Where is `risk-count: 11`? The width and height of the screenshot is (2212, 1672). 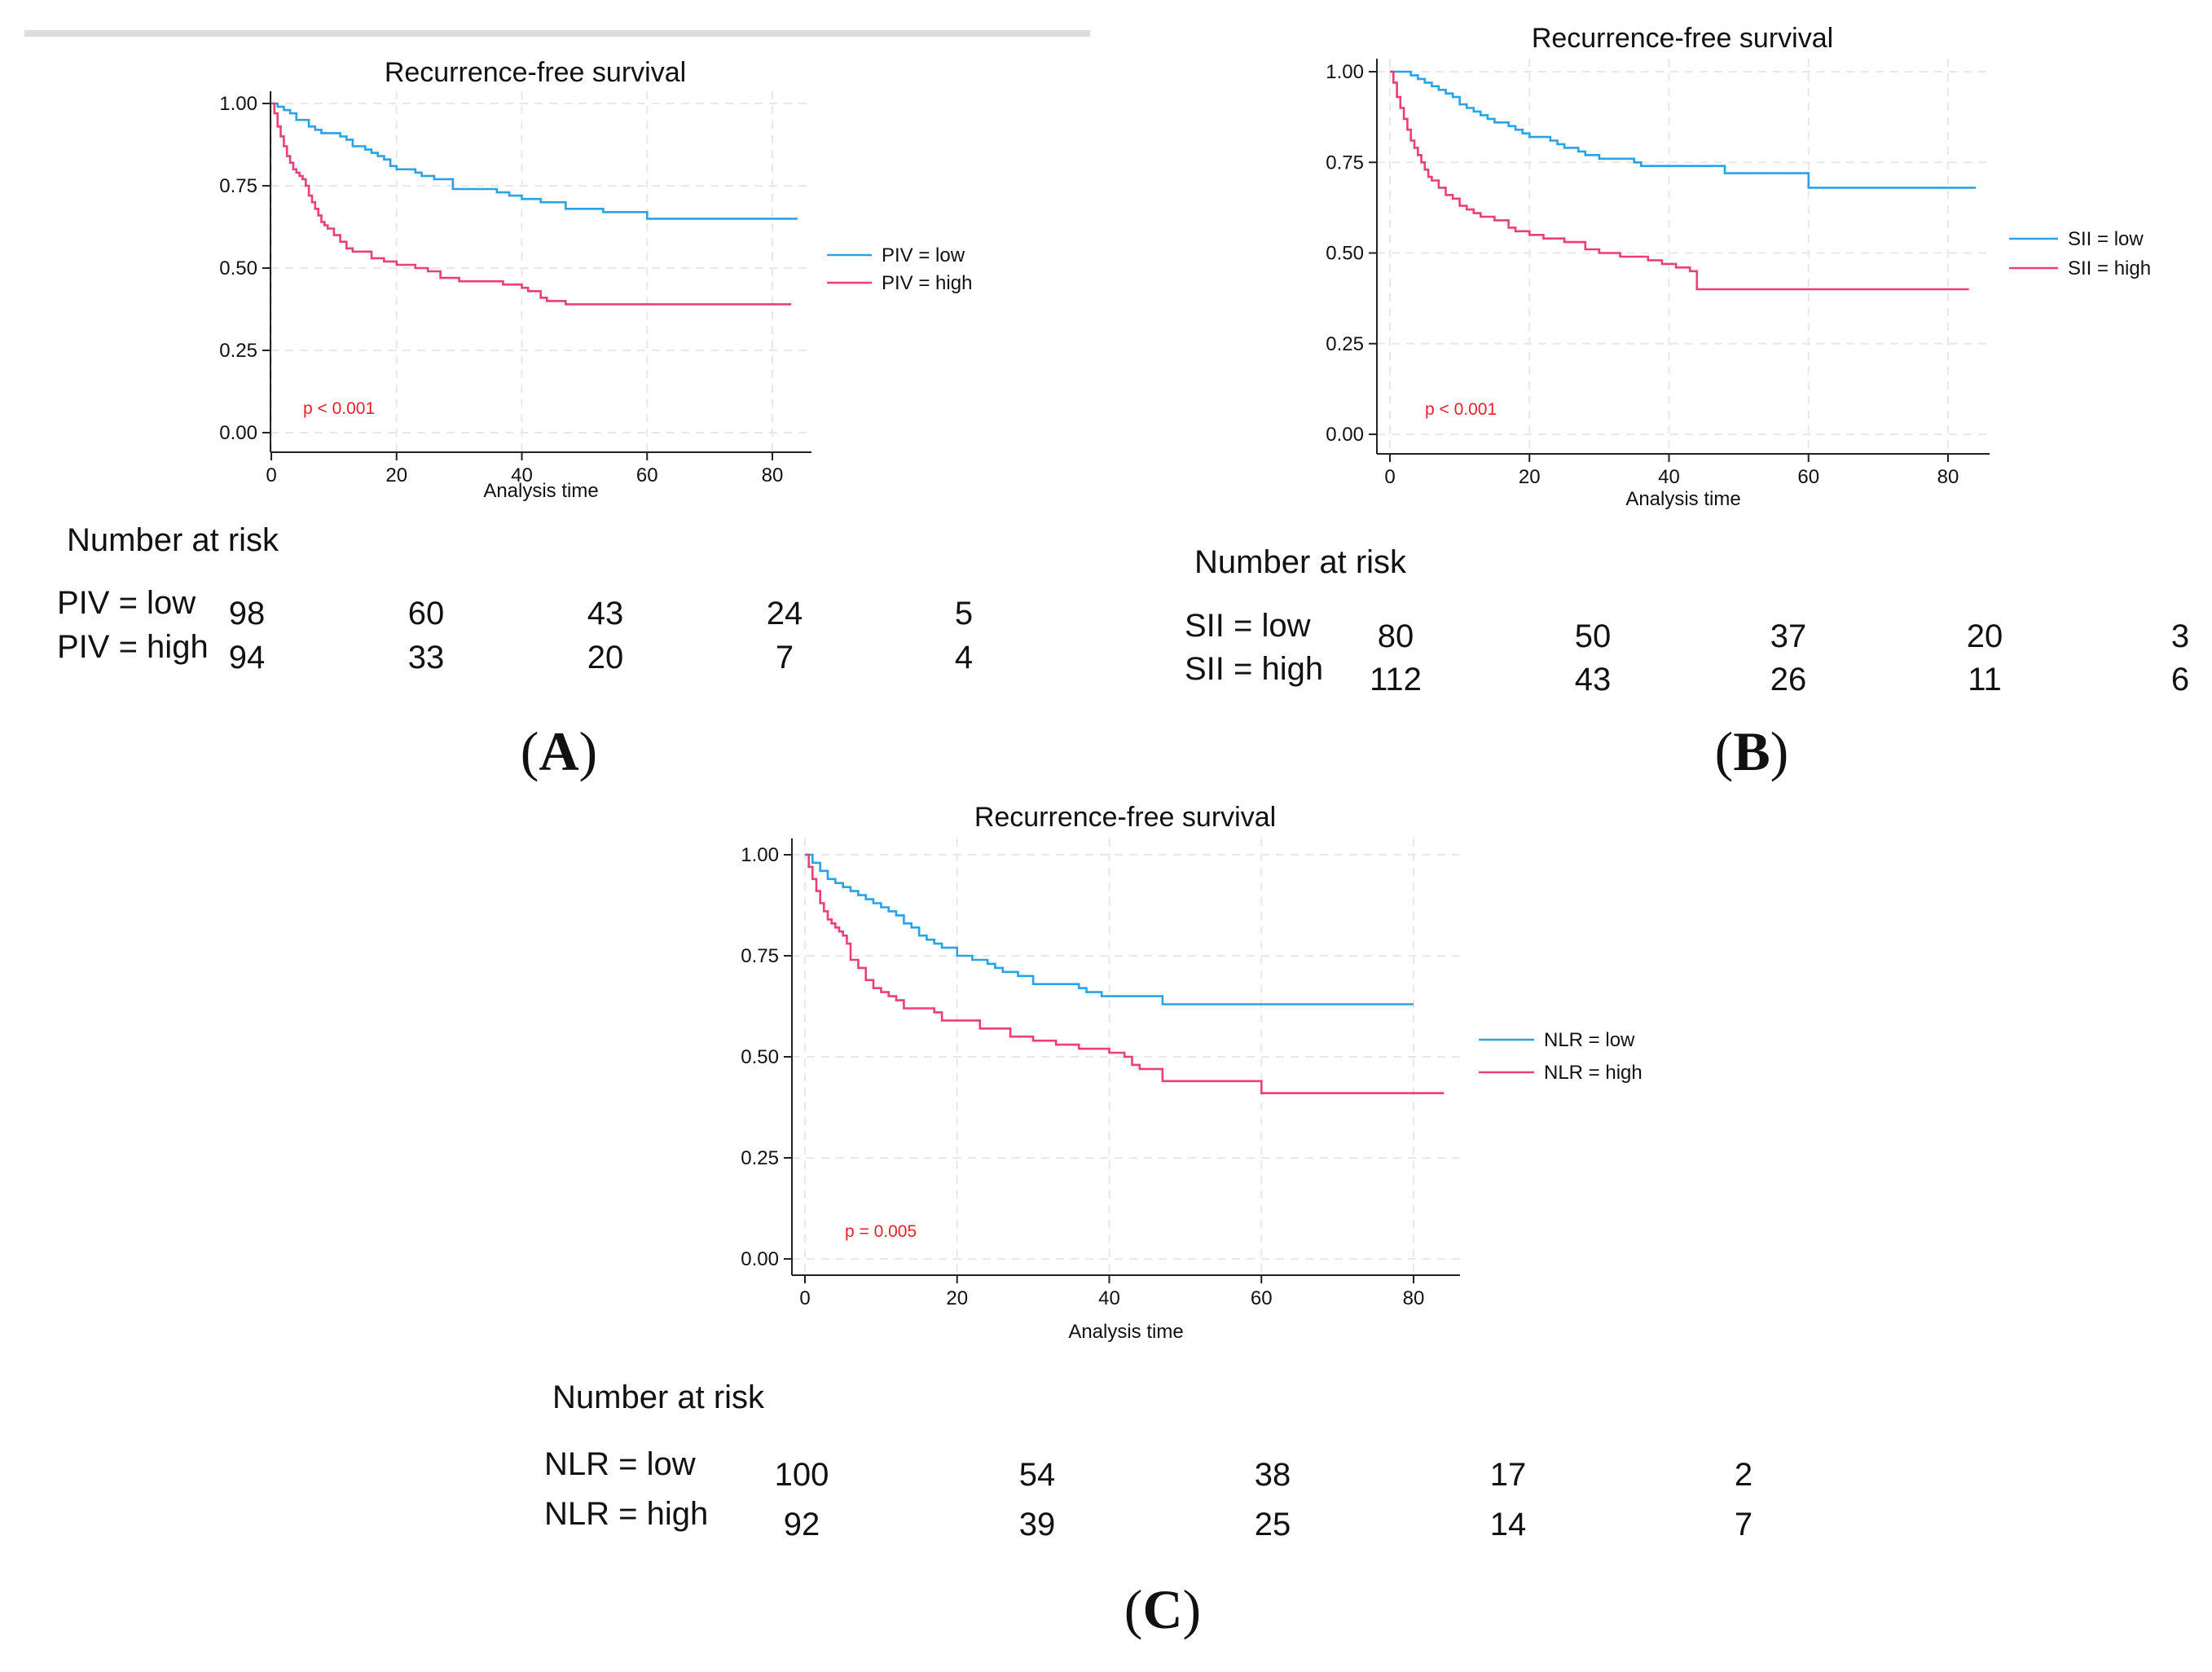
risk-count: 11 is located at coordinates (1985, 679).